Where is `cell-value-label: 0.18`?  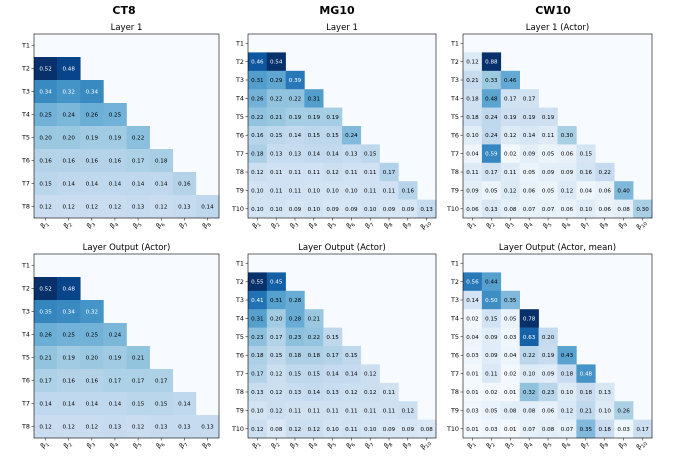 cell-value-label: 0.18 is located at coordinates (567, 375).